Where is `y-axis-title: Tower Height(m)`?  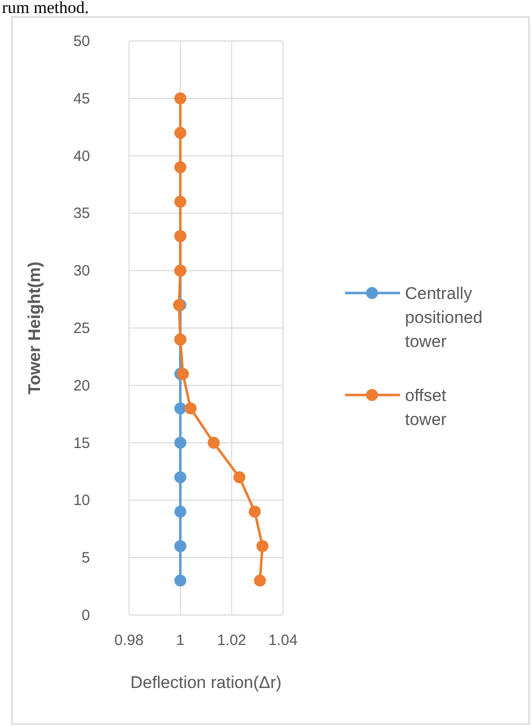
y-axis-title: Tower Height(m) is located at coordinates (34, 328).